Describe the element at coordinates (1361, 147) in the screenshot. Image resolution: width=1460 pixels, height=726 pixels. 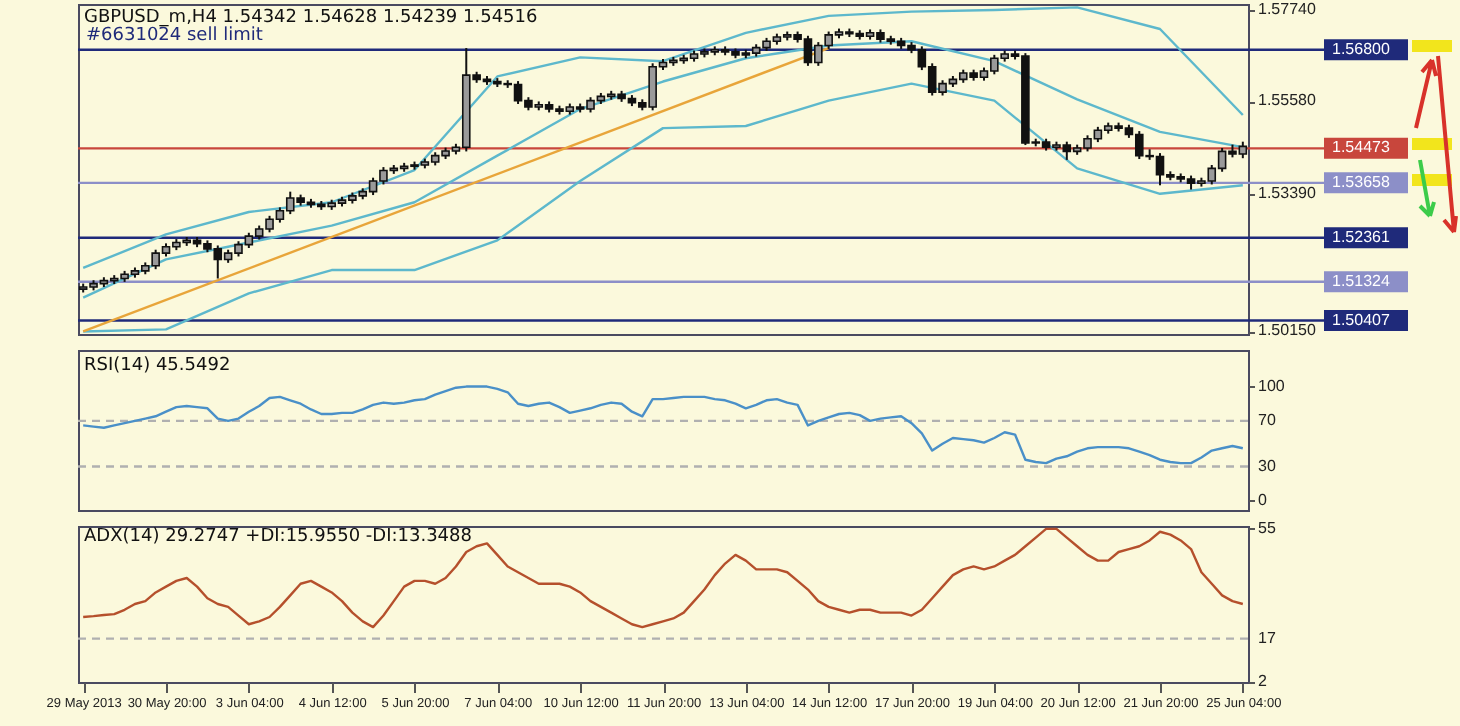
I see `ref-line-label: 1.54473` at that location.